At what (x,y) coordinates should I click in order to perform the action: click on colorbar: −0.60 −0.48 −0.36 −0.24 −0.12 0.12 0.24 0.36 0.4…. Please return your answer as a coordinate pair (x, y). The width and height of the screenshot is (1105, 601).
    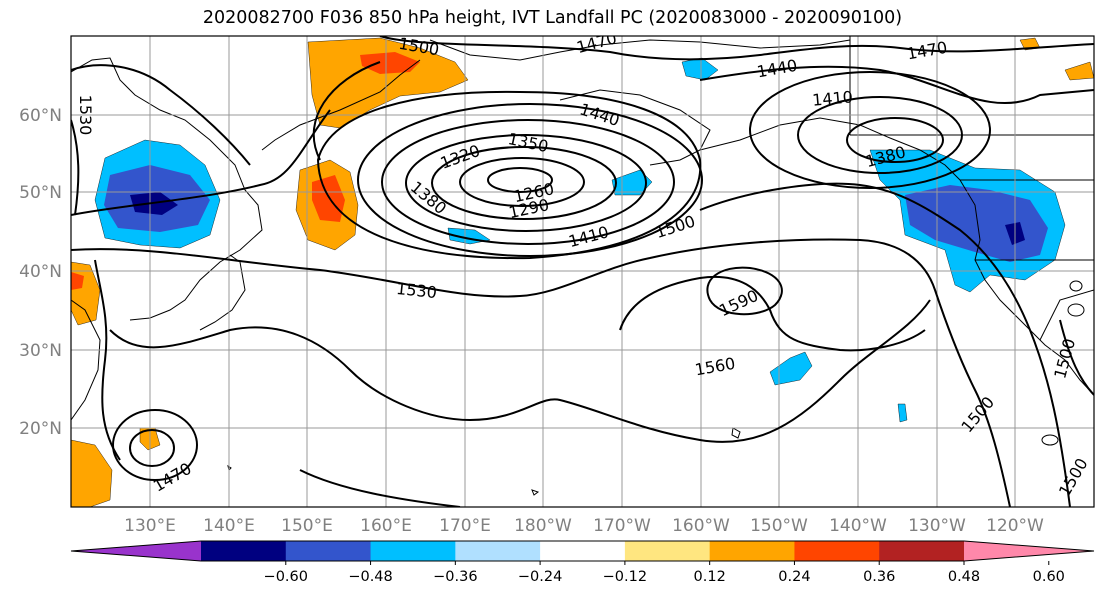
    Looking at the image, I should click on (582, 562).